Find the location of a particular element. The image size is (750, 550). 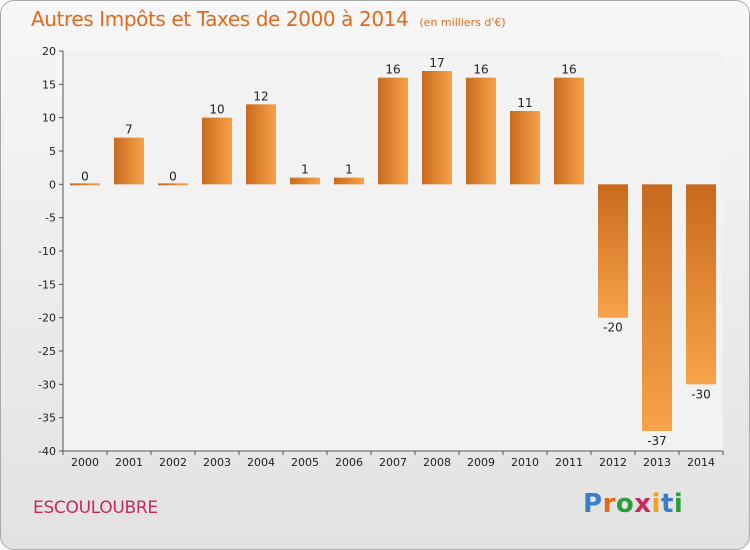

data-label: -30 is located at coordinates (701, 394).